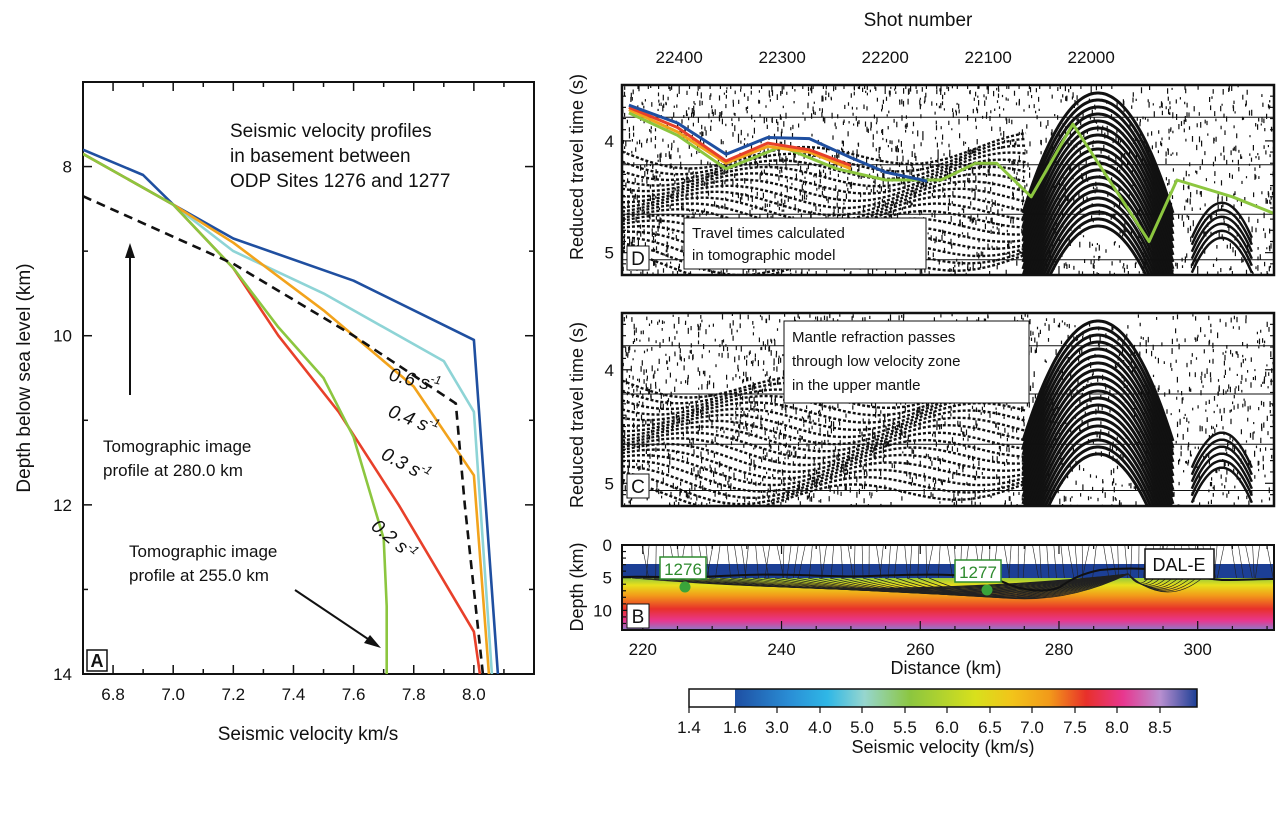  I want to click on colorbar-tick-label: 3.0, so click(777, 727).